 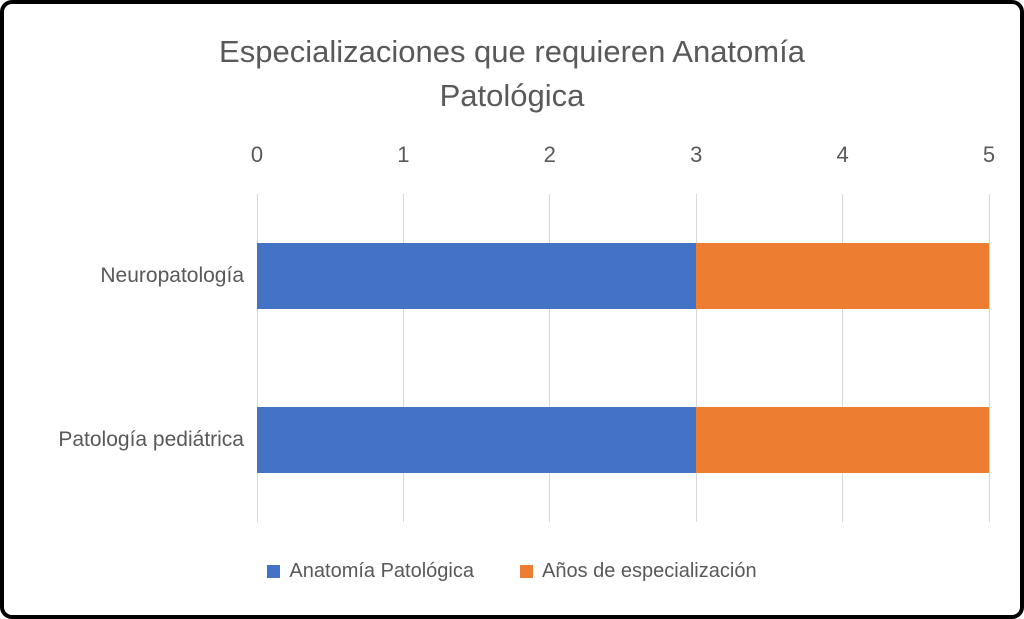 What do you see at coordinates (257, 154) in the screenshot?
I see `x-tick-label: 0` at bounding box center [257, 154].